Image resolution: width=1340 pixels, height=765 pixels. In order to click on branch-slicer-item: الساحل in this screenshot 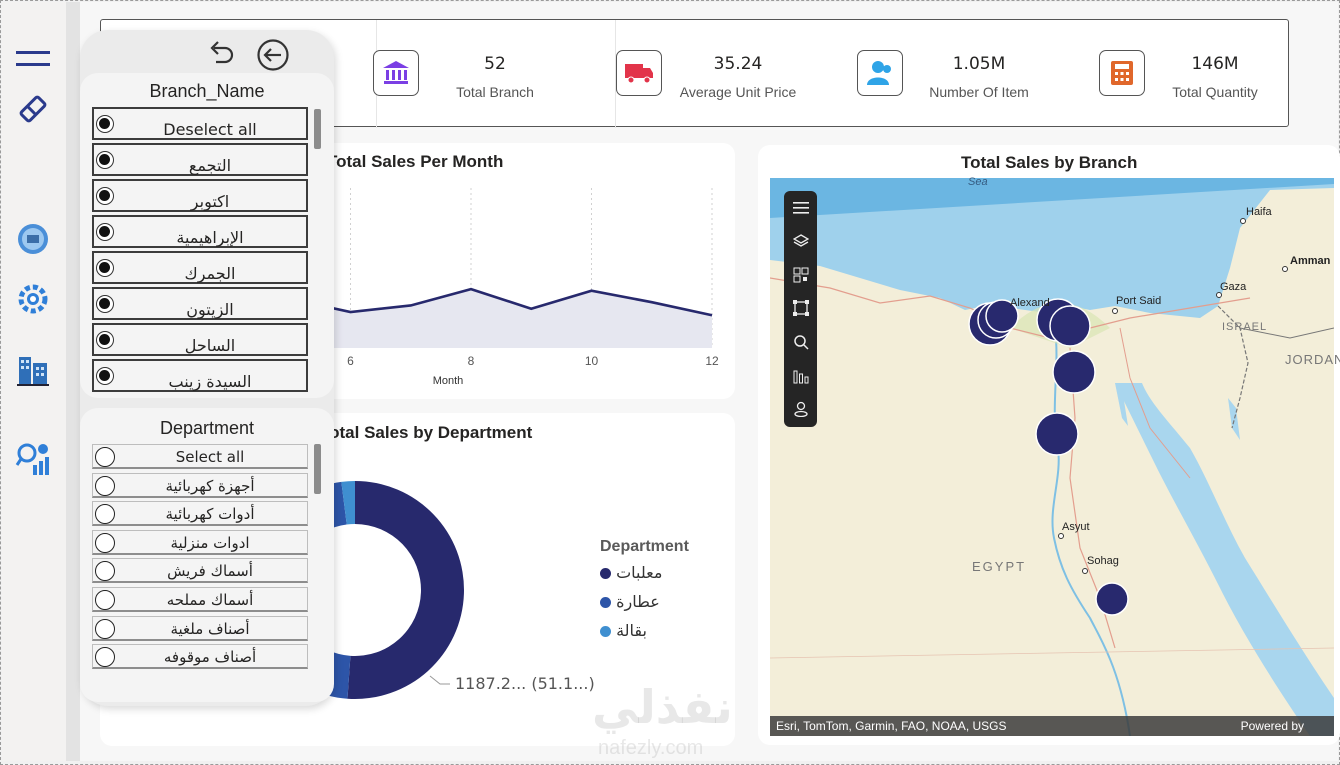, I will do `click(200, 339)`.